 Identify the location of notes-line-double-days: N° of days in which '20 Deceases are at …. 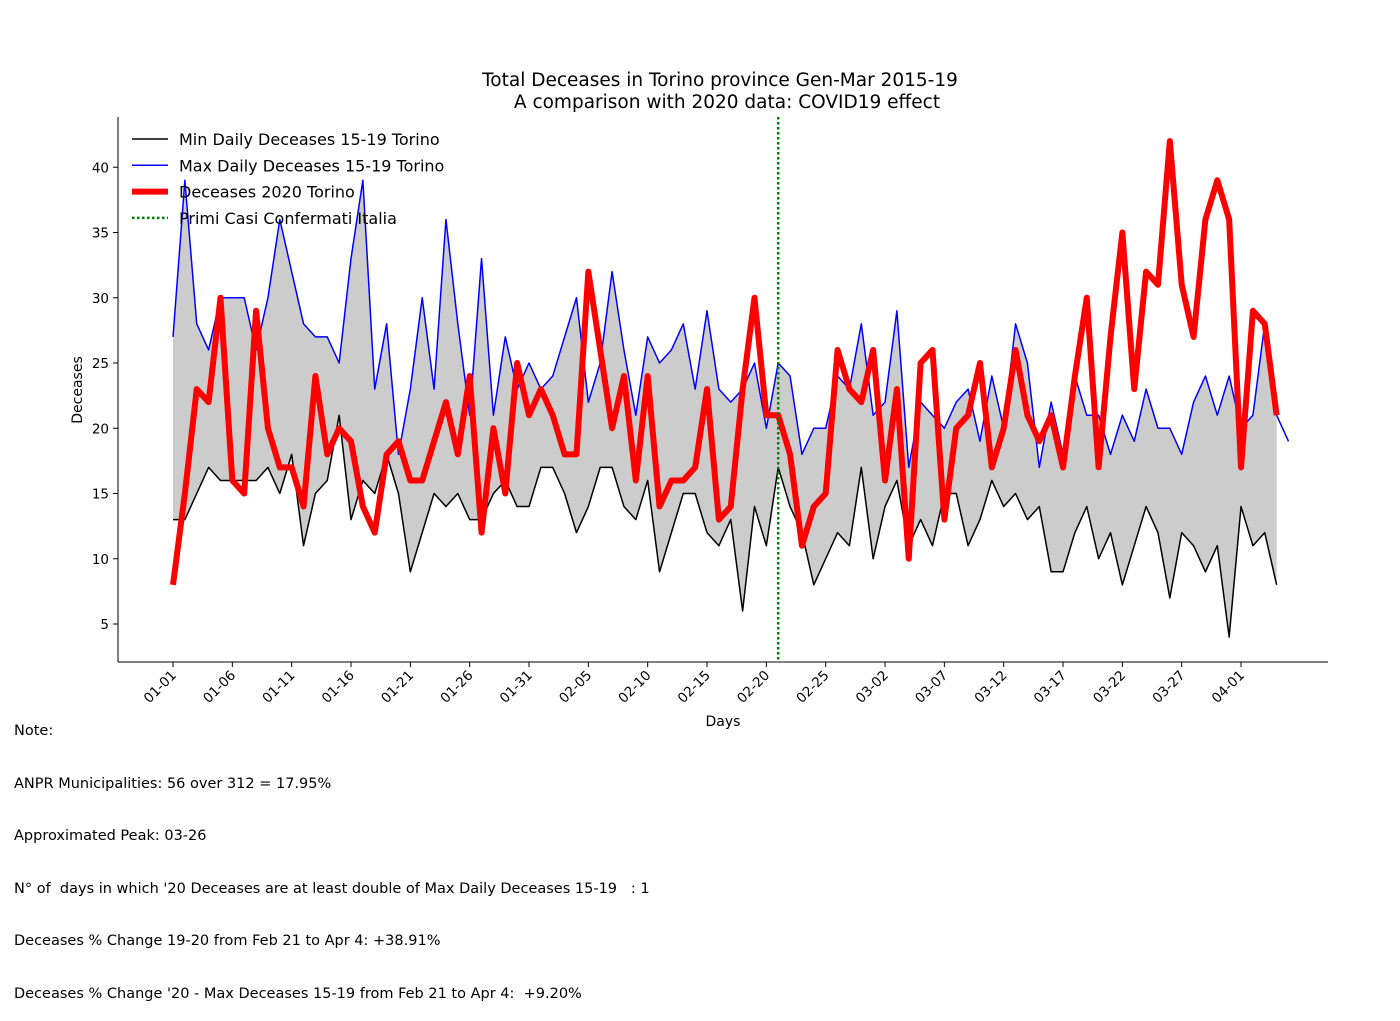
(332, 888).